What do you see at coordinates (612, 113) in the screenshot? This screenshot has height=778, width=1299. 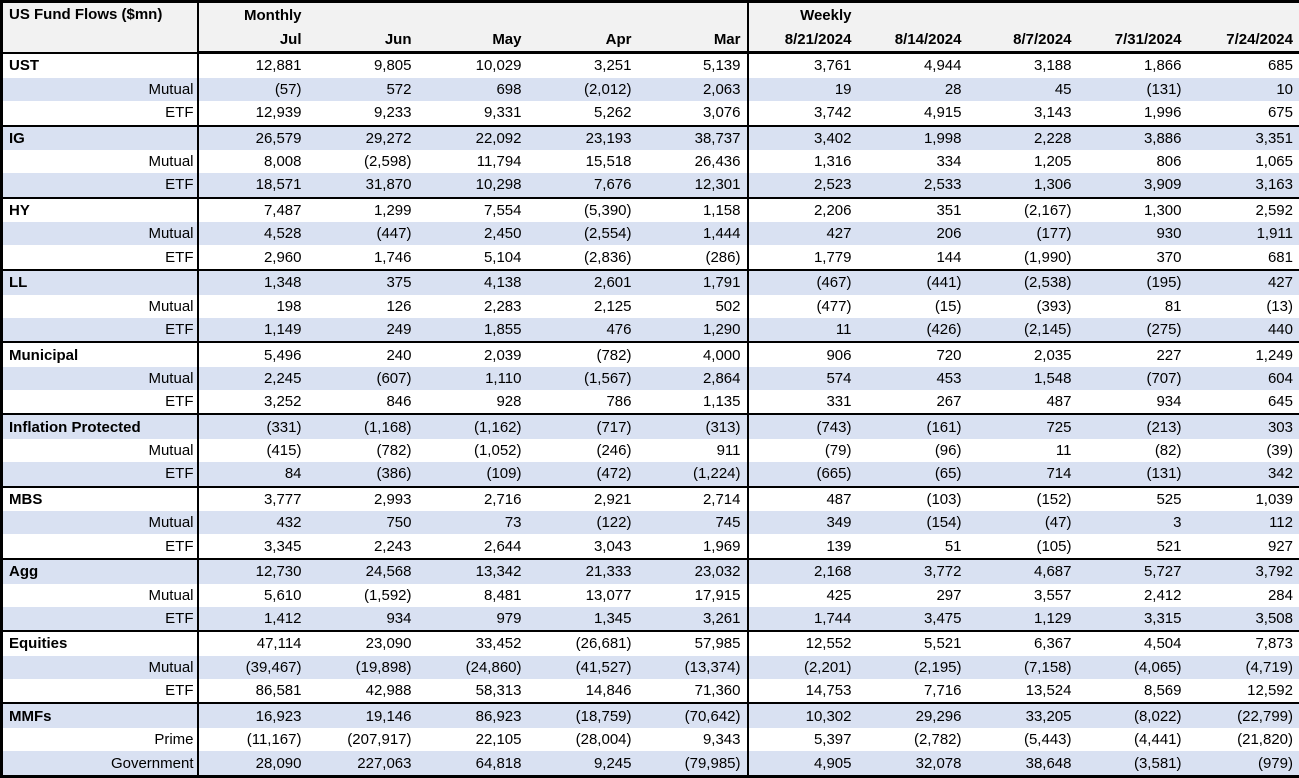 I see `value-cell: 5,262` at bounding box center [612, 113].